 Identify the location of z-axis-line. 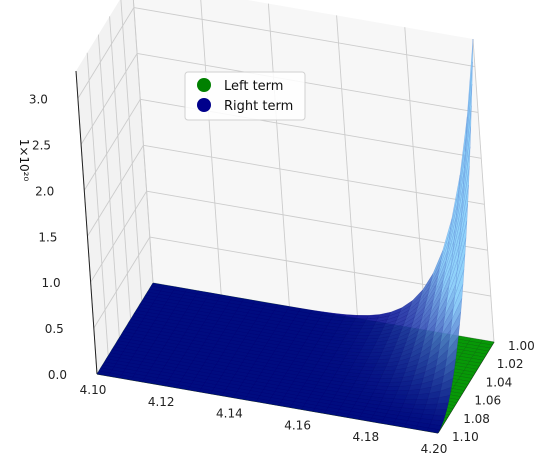
(86, 222).